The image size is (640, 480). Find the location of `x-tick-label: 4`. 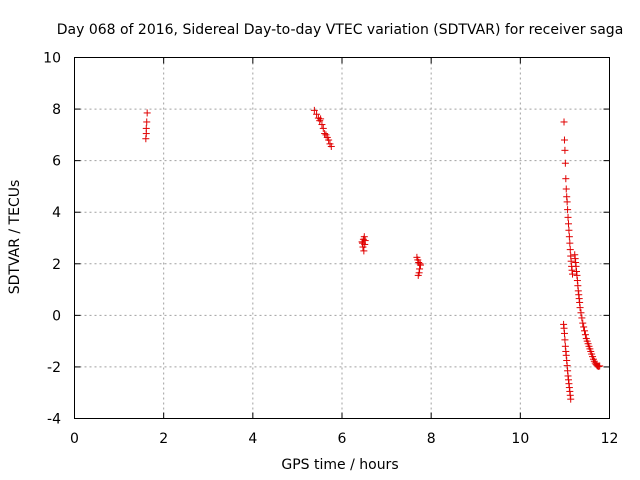

x-tick-label: 4 is located at coordinates (252, 439).